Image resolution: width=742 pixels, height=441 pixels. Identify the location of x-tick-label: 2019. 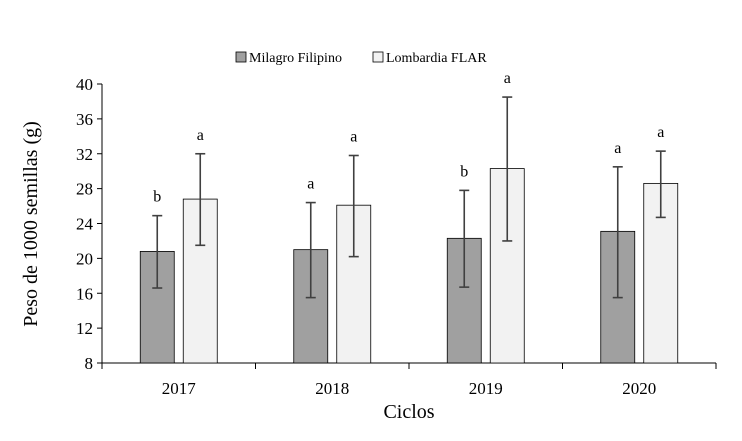
(486, 388).